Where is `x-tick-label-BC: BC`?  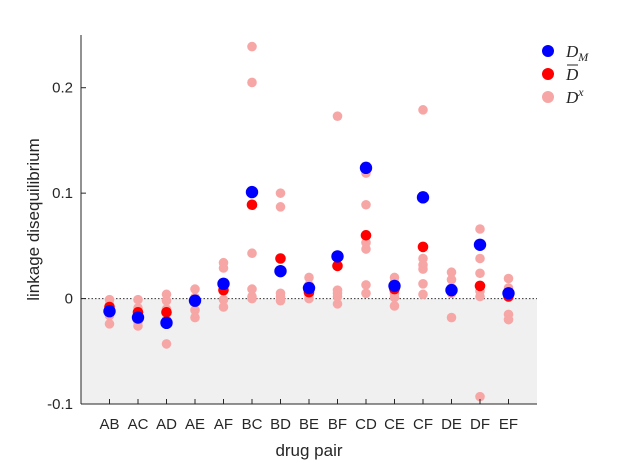 x-tick-label-BC: BC is located at coordinates (252, 424).